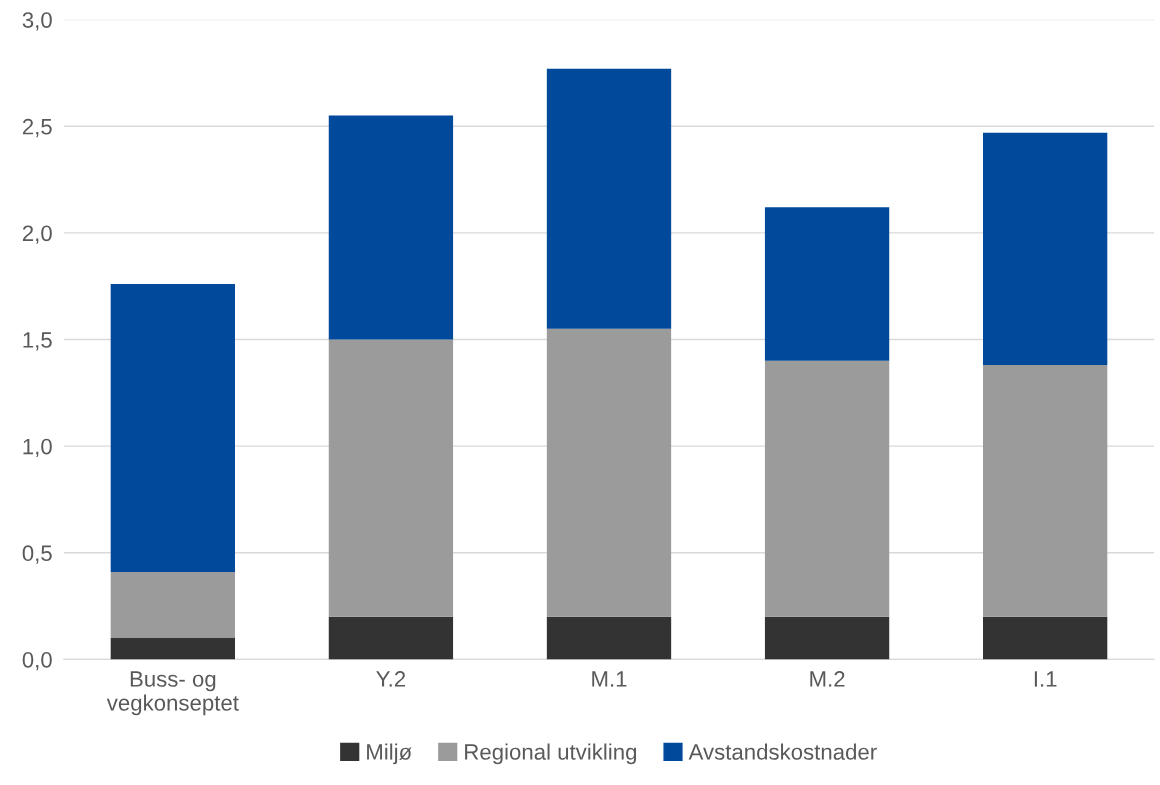 This screenshot has height=785, width=1160. What do you see at coordinates (551, 754) in the screenshot?
I see `legend-label: Regional utvikling` at bounding box center [551, 754].